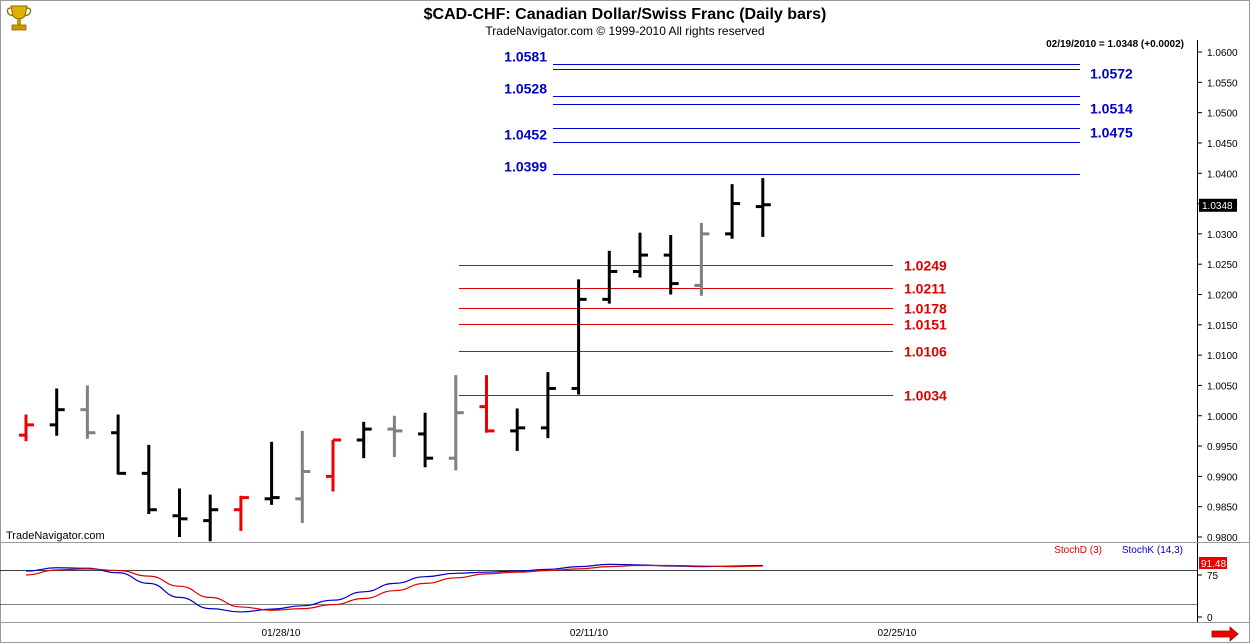  I want to click on support-label: 1.0211, so click(925, 289).